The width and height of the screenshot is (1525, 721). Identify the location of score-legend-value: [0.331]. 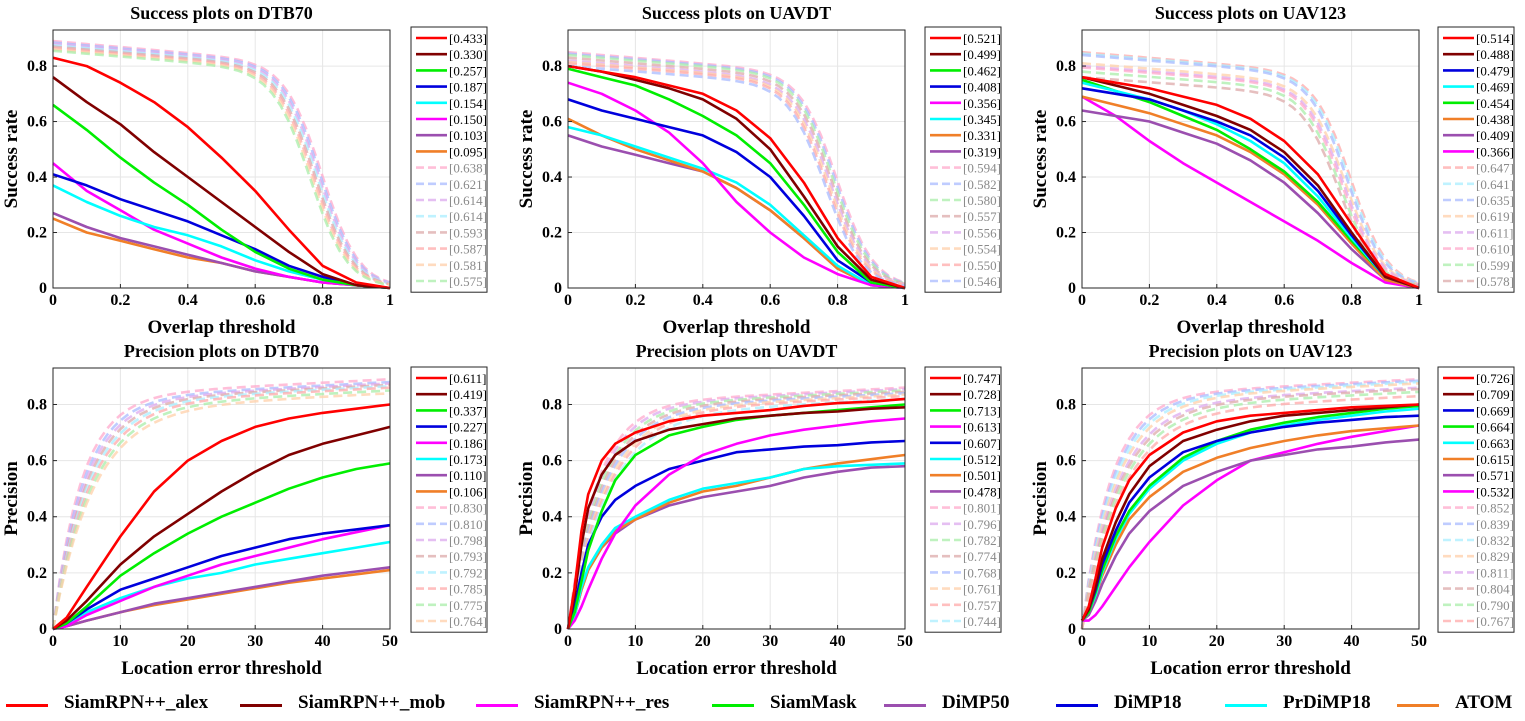
(982, 135).